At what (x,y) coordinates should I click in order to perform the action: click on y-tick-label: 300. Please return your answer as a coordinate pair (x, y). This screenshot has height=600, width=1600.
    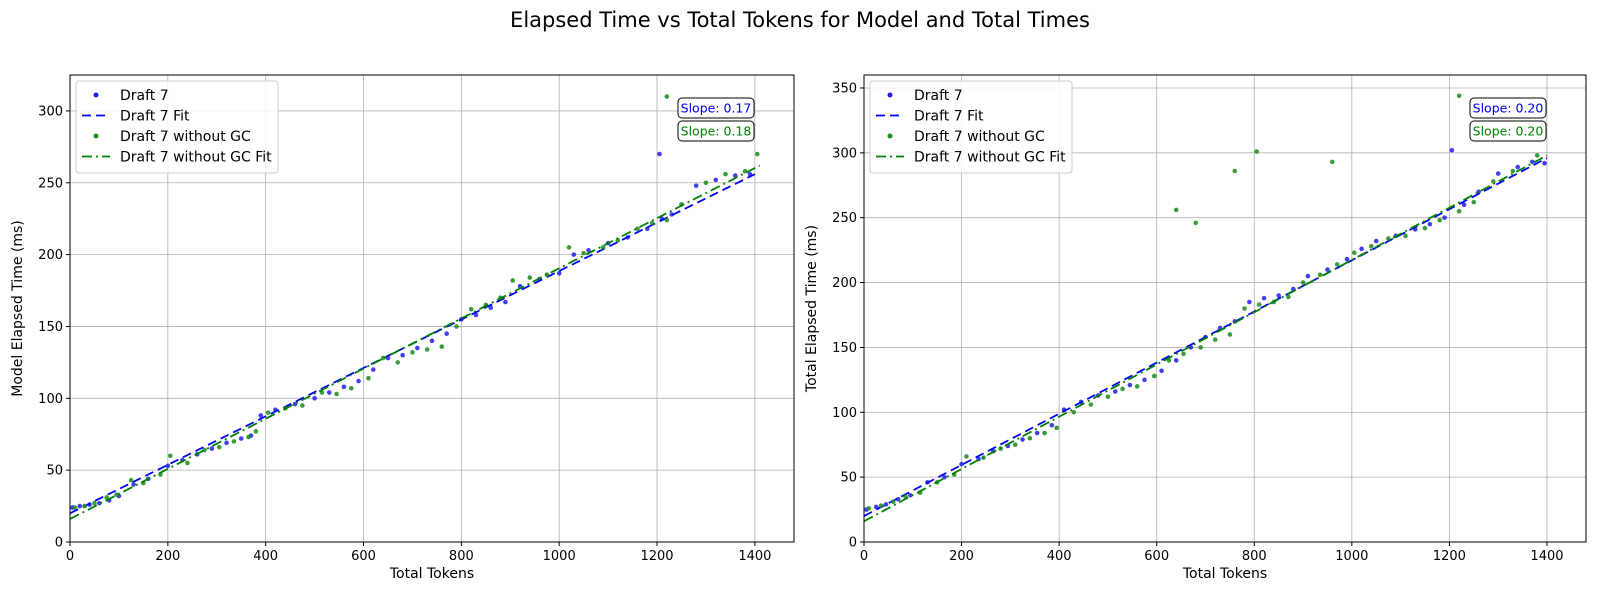
    Looking at the image, I should click on (844, 153).